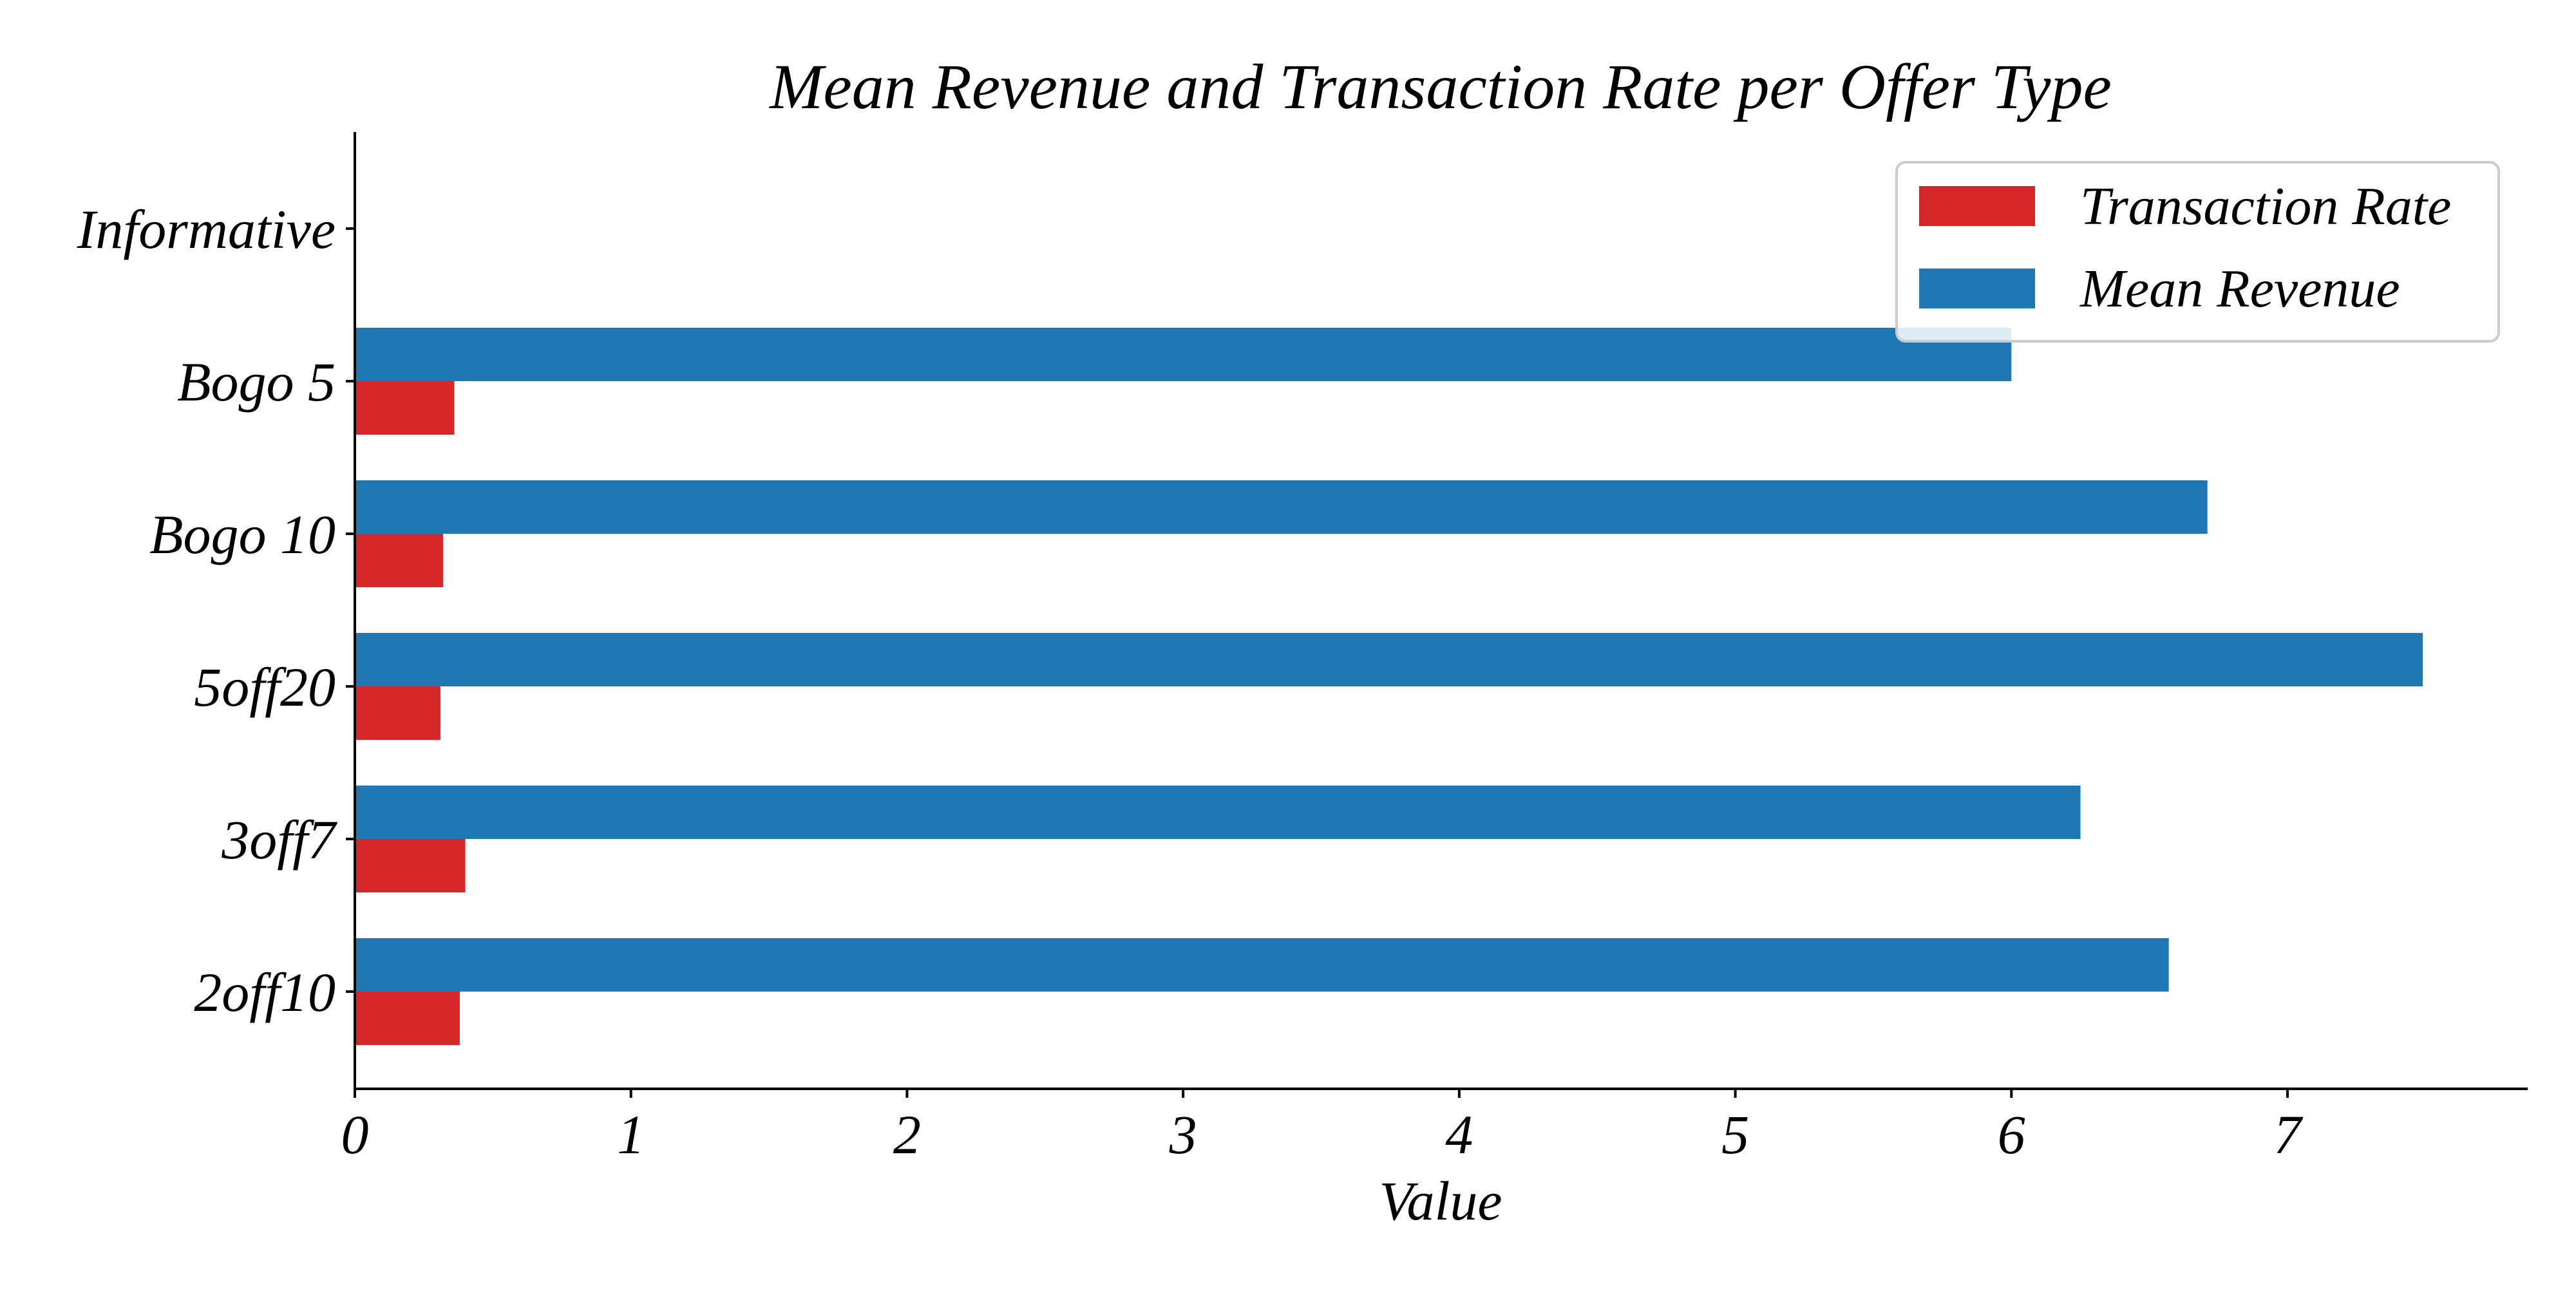 This screenshot has width=2576, height=1291. I want to click on x-tick-label: 2, so click(907, 1134).